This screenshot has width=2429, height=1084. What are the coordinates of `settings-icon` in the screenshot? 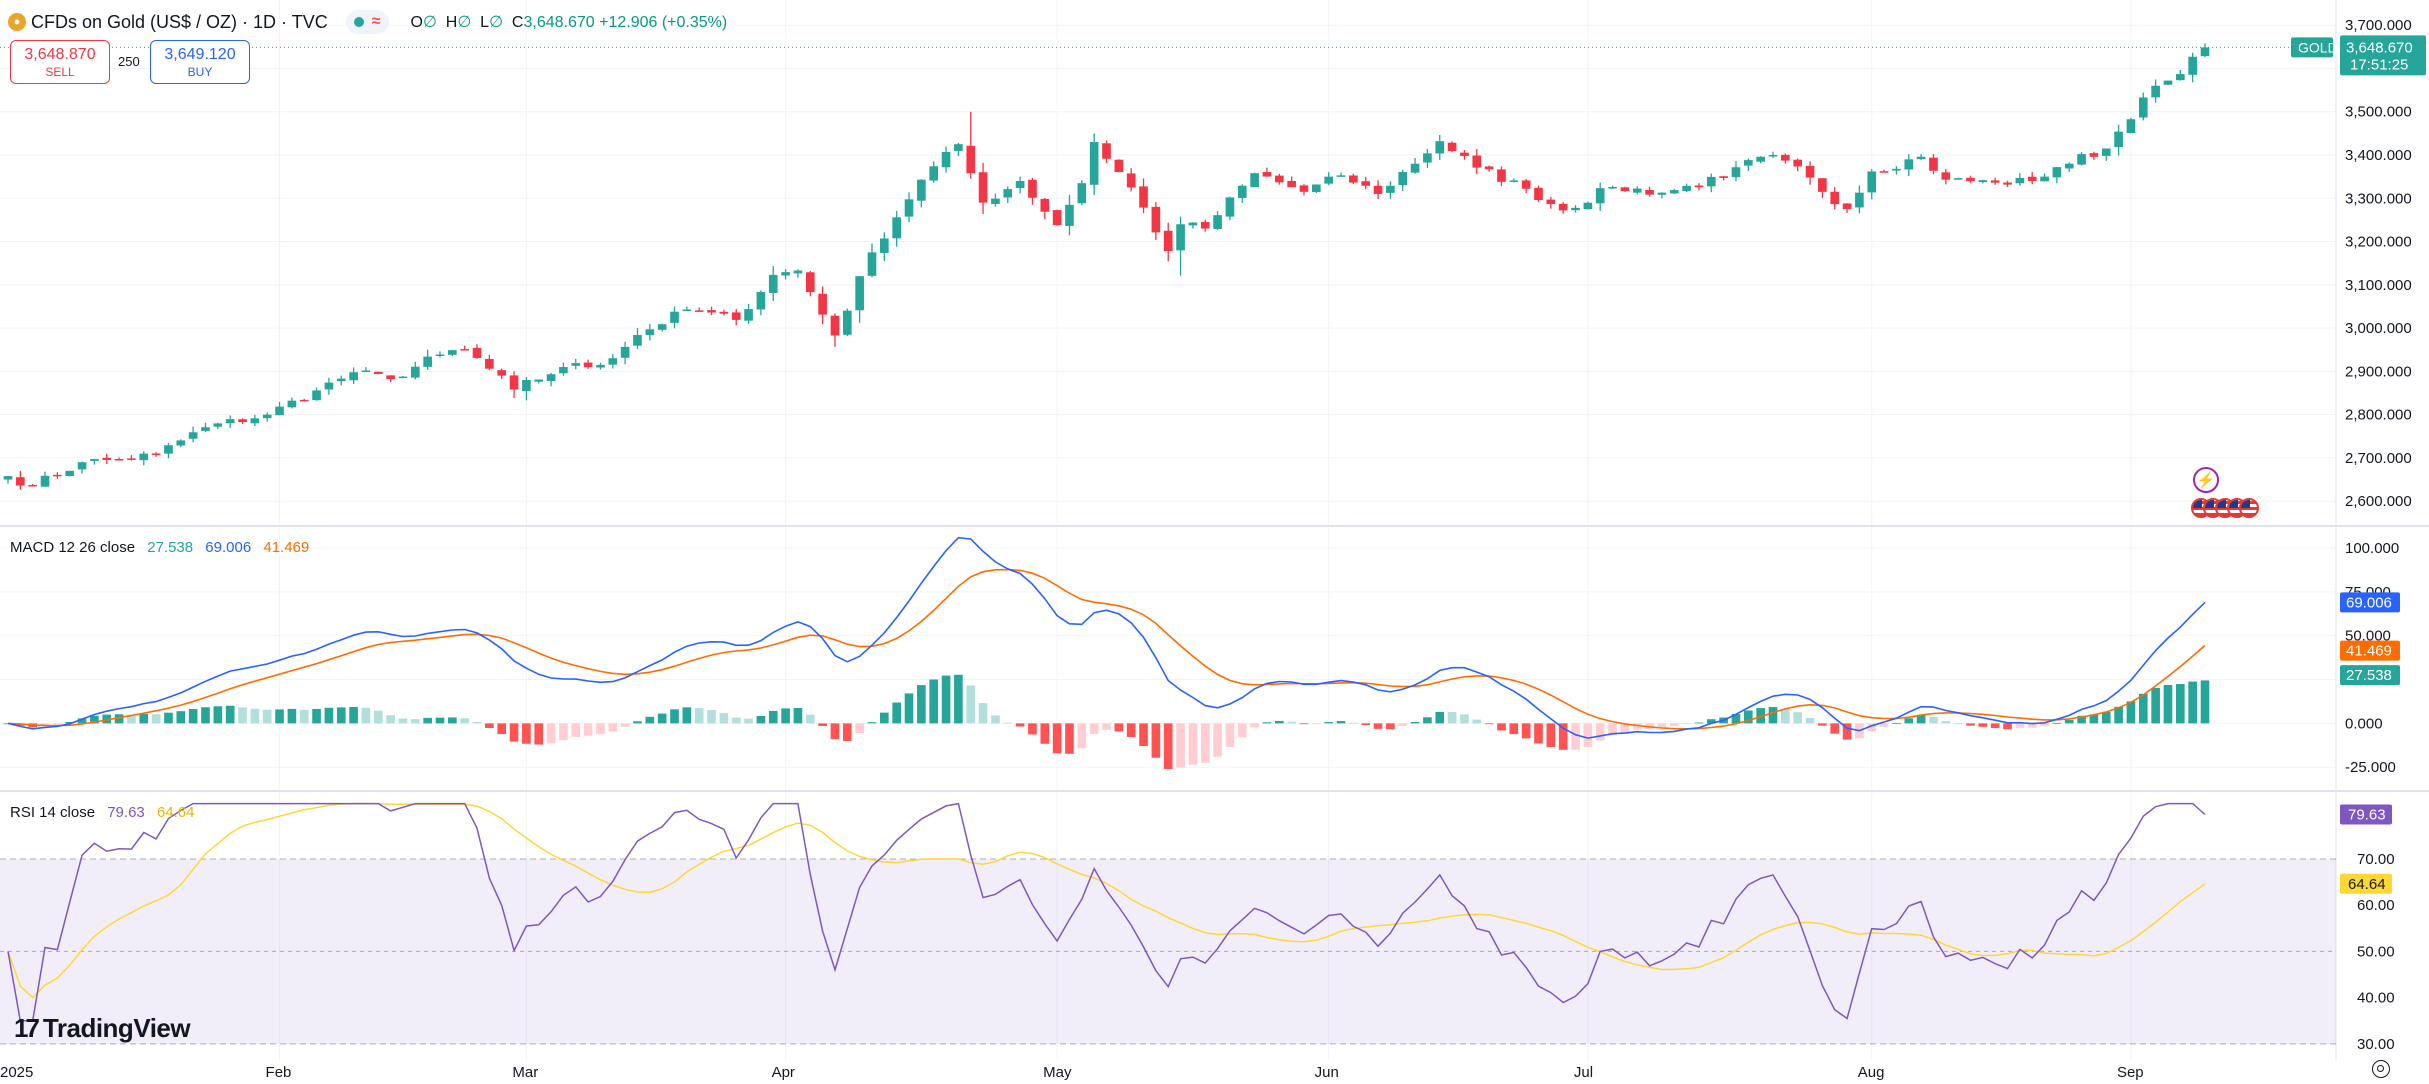 It's located at (2381, 1069).